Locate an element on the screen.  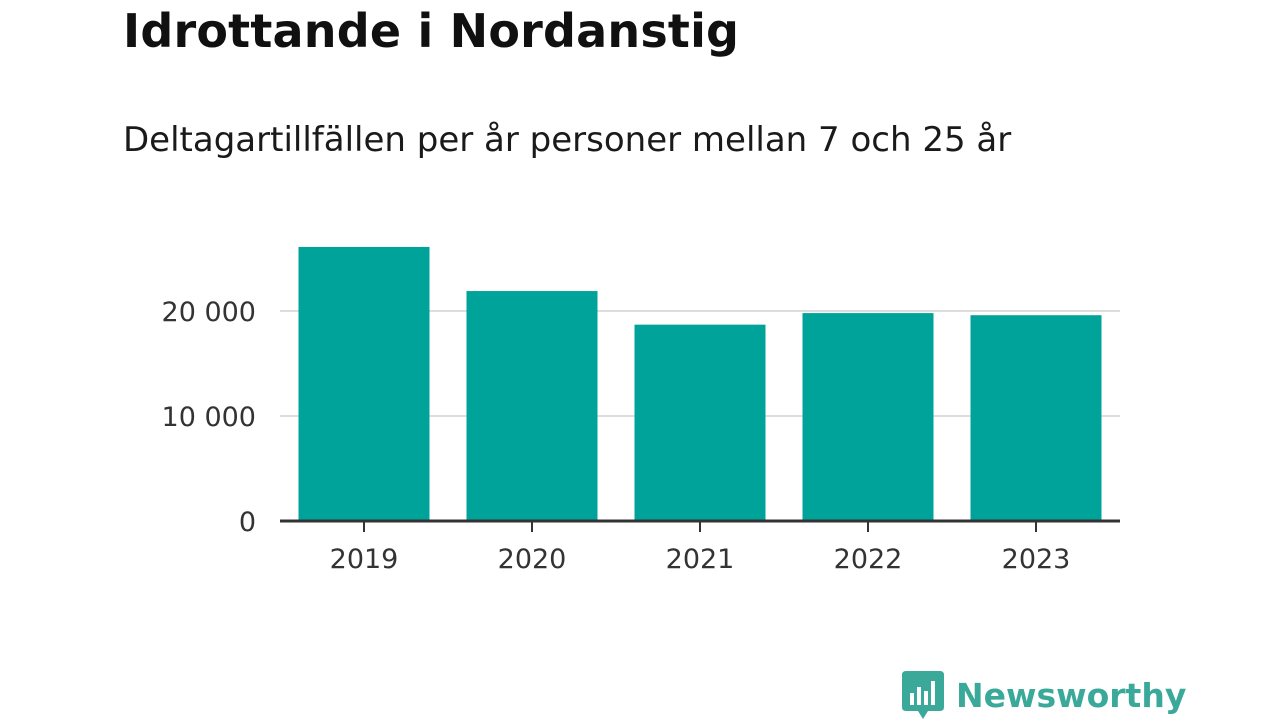
x-tick-label: 2023 is located at coordinates (1036, 559).